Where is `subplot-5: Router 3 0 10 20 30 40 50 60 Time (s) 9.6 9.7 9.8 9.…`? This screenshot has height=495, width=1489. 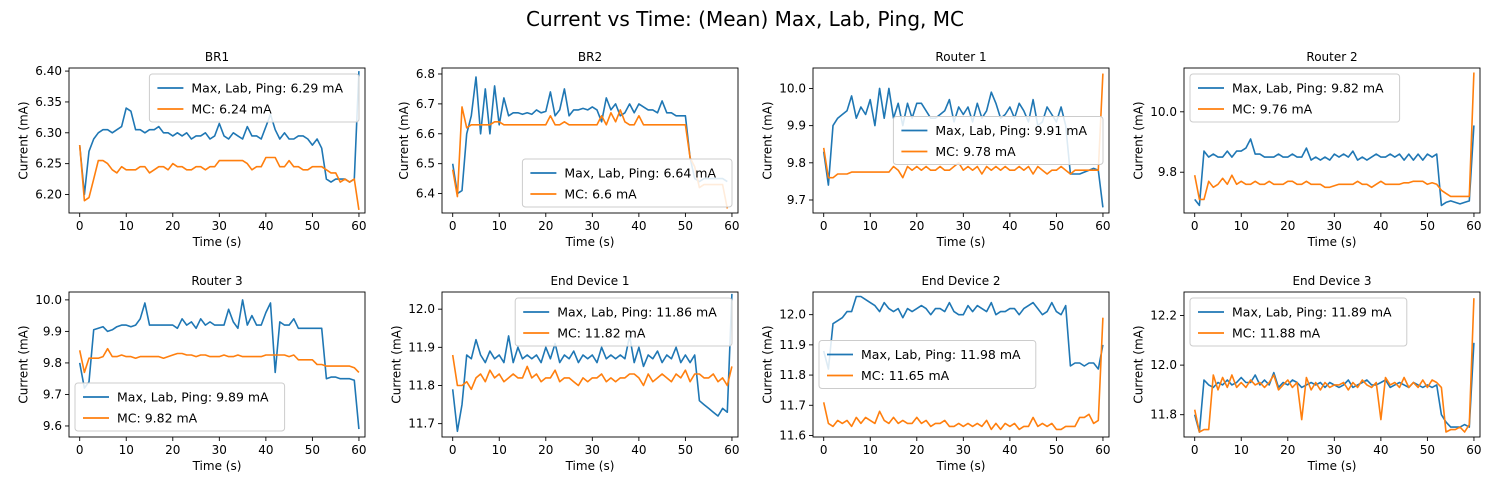
subplot-5: Router 3 0 10 20 30 40 50 60 Time (s) 9.6 9.7 9.8 9.… is located at coordinates (191, 373).